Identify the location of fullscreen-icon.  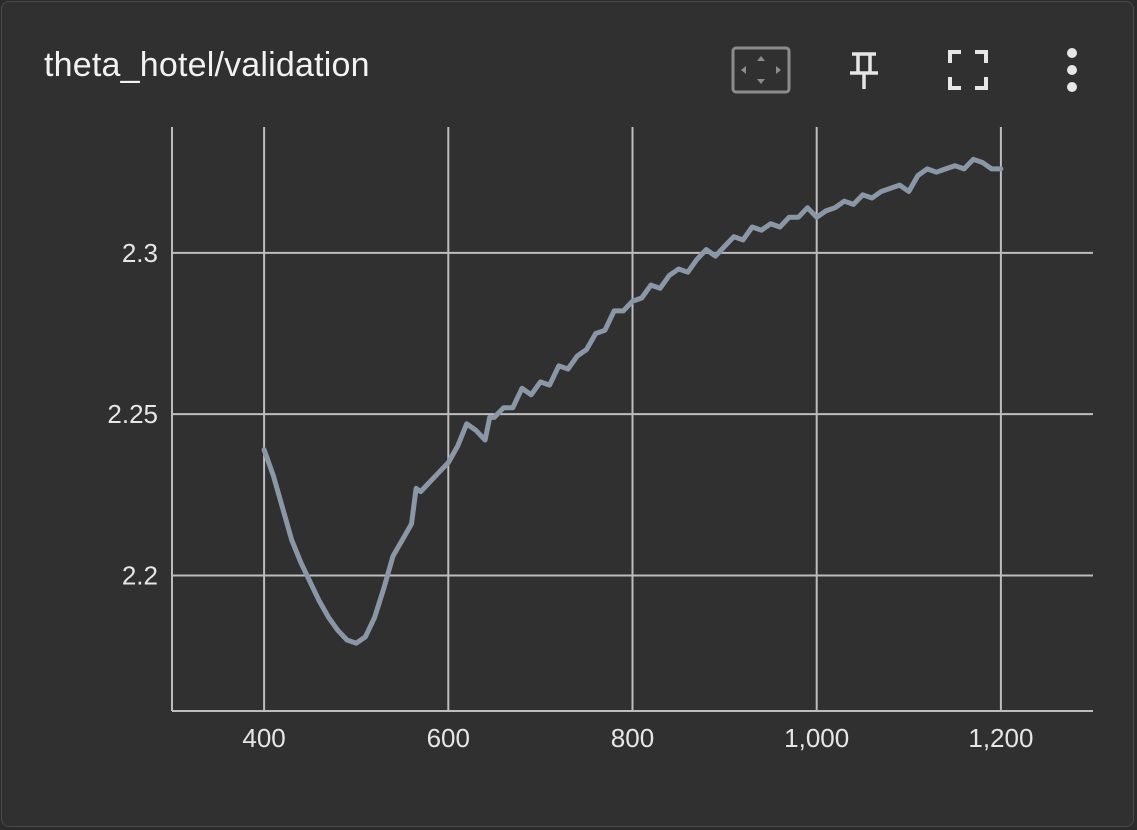
(968, 70).